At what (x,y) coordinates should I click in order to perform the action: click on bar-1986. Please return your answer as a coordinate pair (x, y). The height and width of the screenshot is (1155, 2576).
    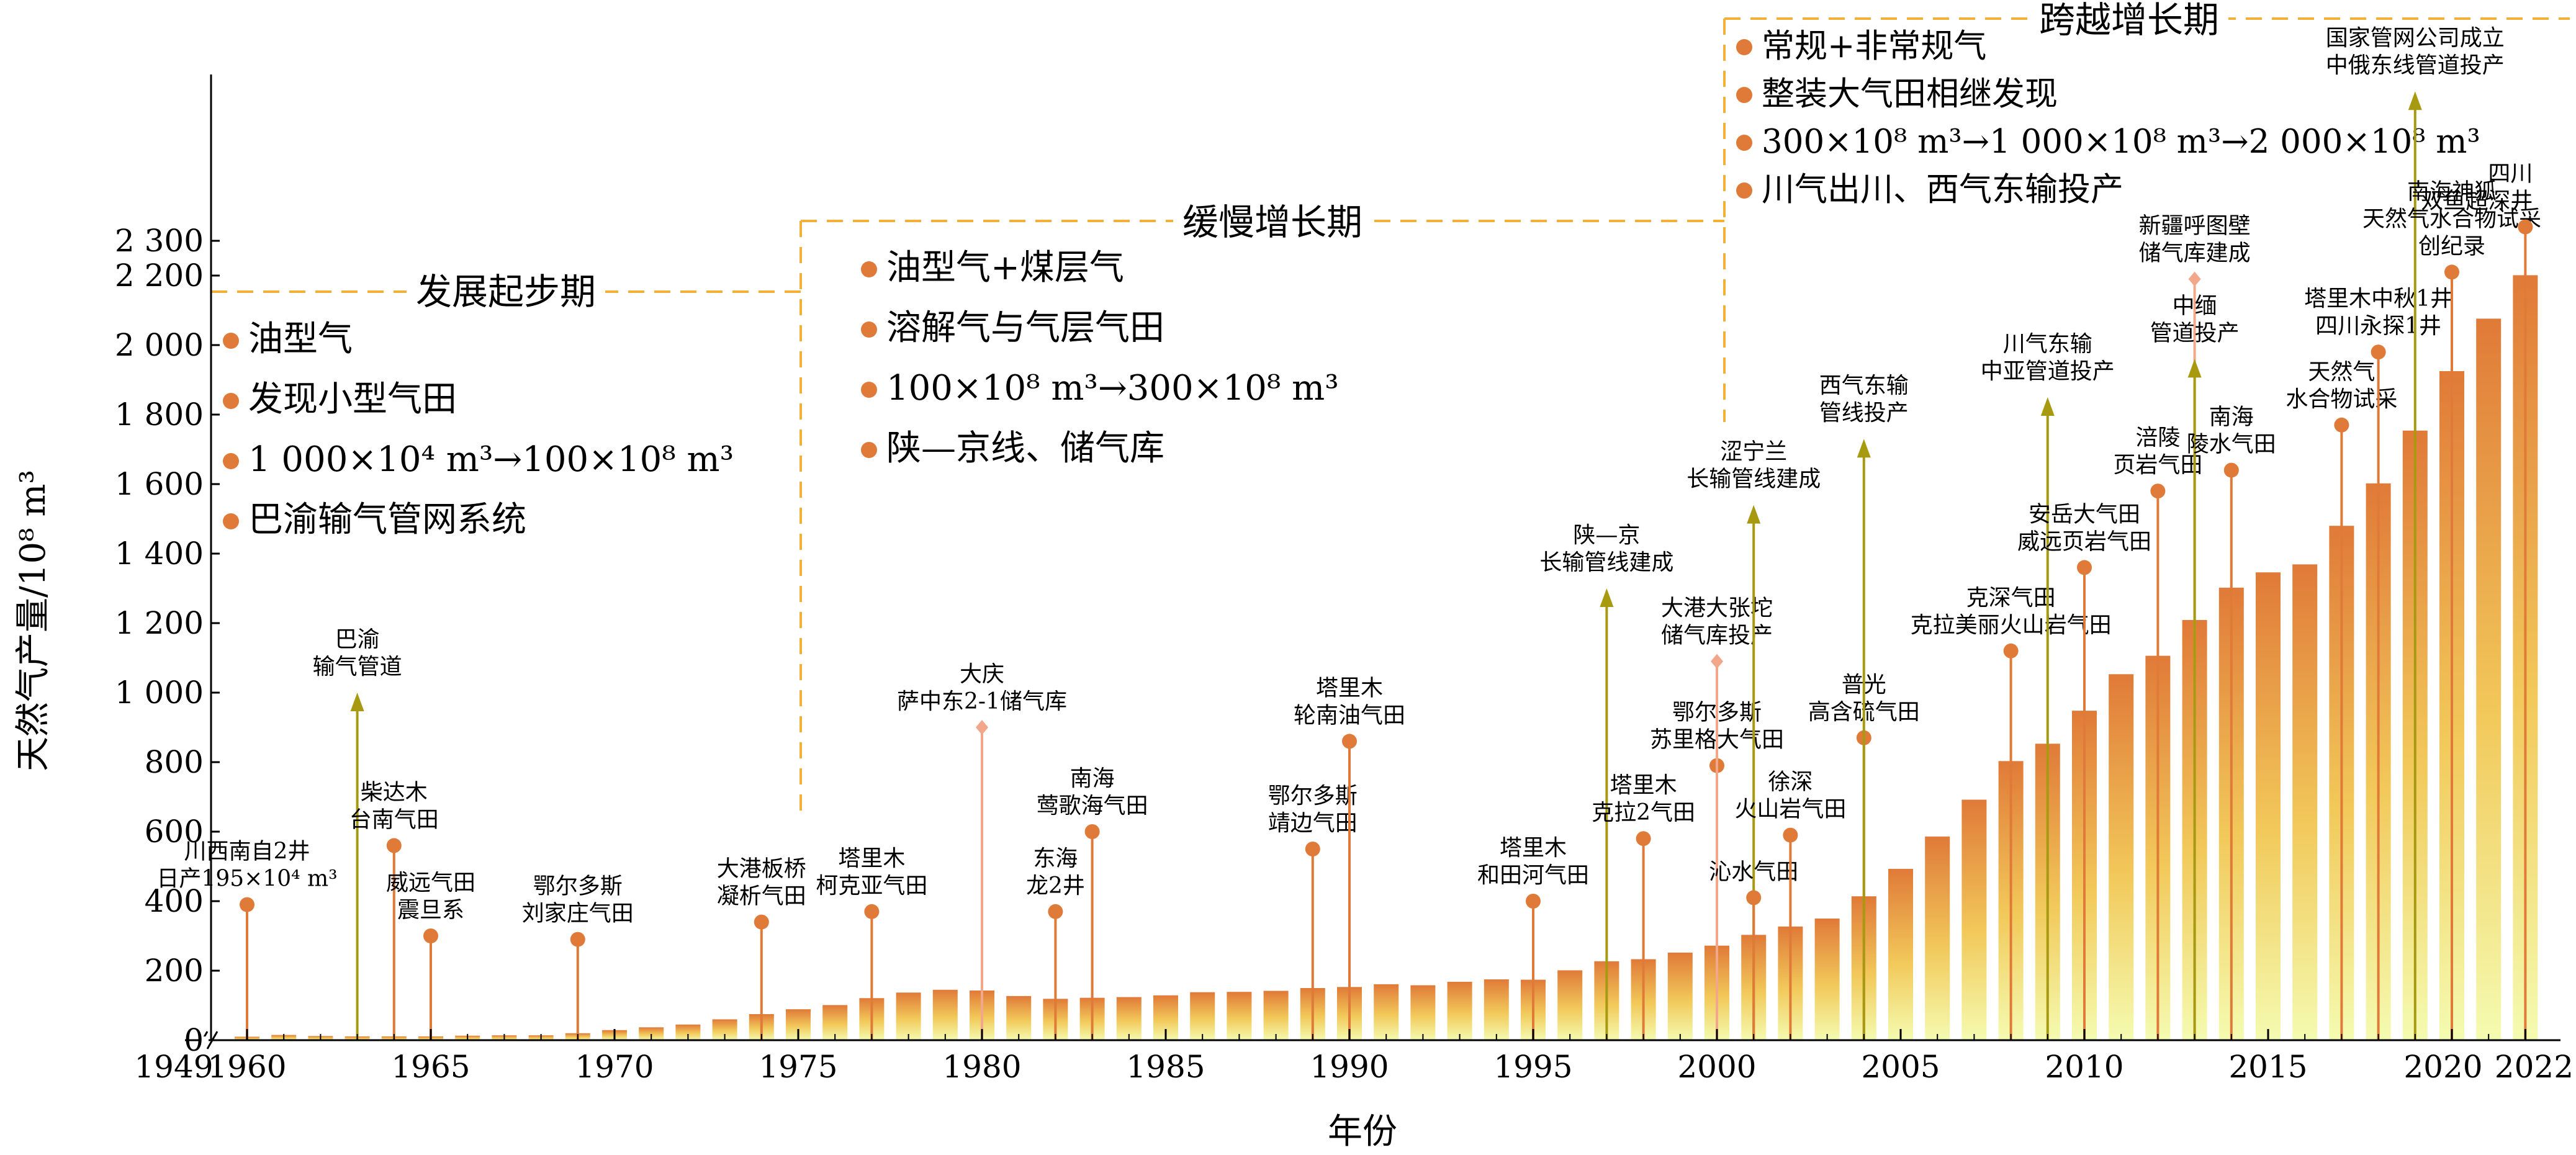
    Looking at the image, I should click on (1202, 1016).